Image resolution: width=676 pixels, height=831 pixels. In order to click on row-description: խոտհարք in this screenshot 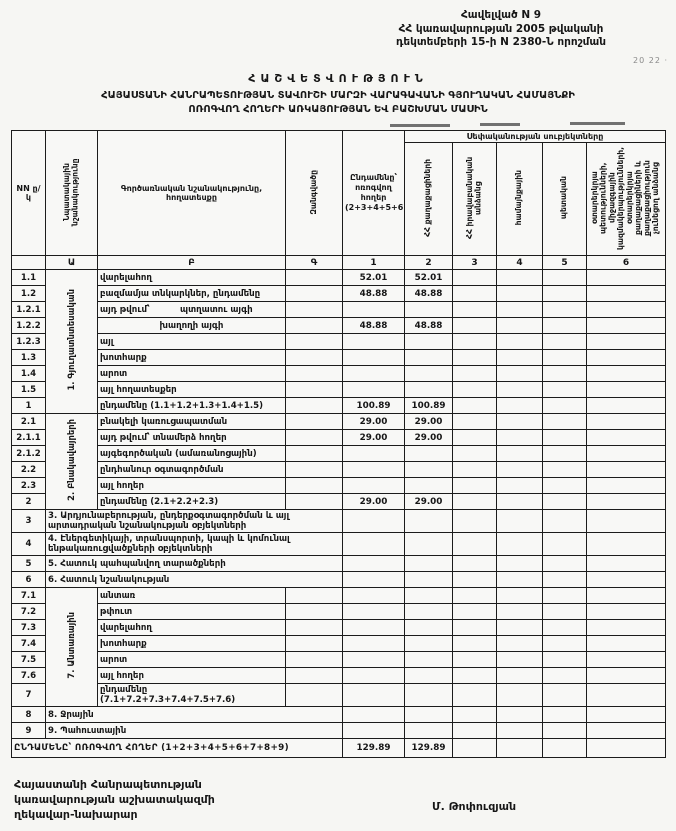, I will do `click(191, 643)`.